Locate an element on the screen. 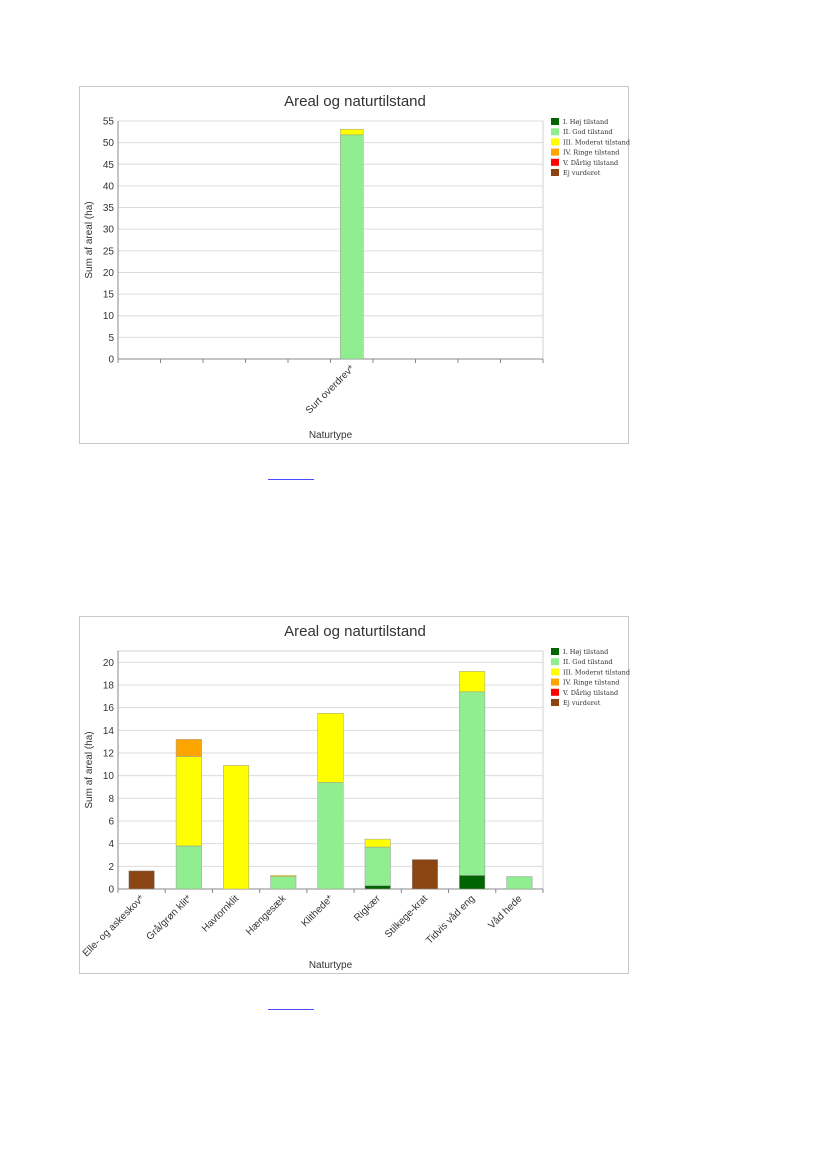 This screenshot has height=1170, width=827. x-tick-label: Havtornklit is located at coordinates (220, 913).